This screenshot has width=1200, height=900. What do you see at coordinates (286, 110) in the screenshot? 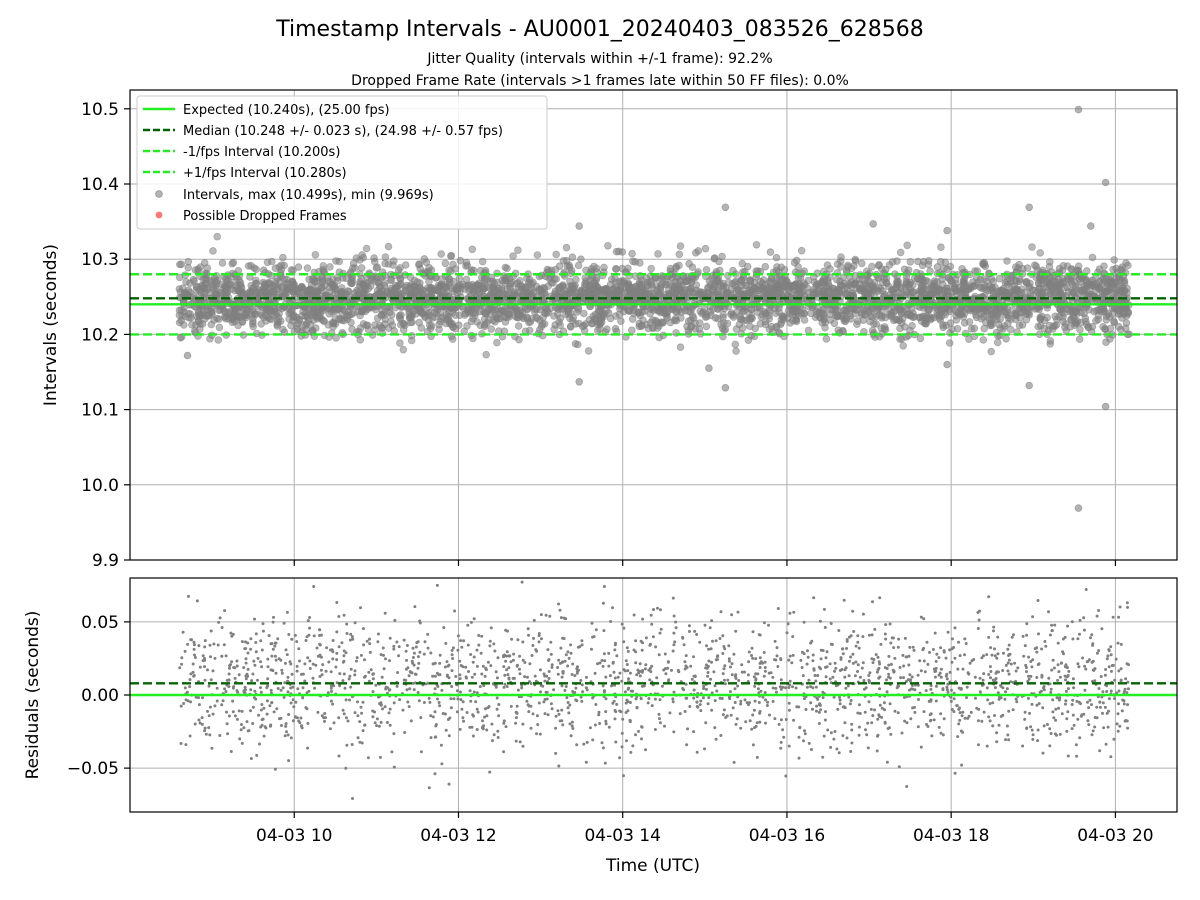
I see `legend-label-expected: Expected (10.240s), (25.00 fps)` at bounding box center [286, 110].